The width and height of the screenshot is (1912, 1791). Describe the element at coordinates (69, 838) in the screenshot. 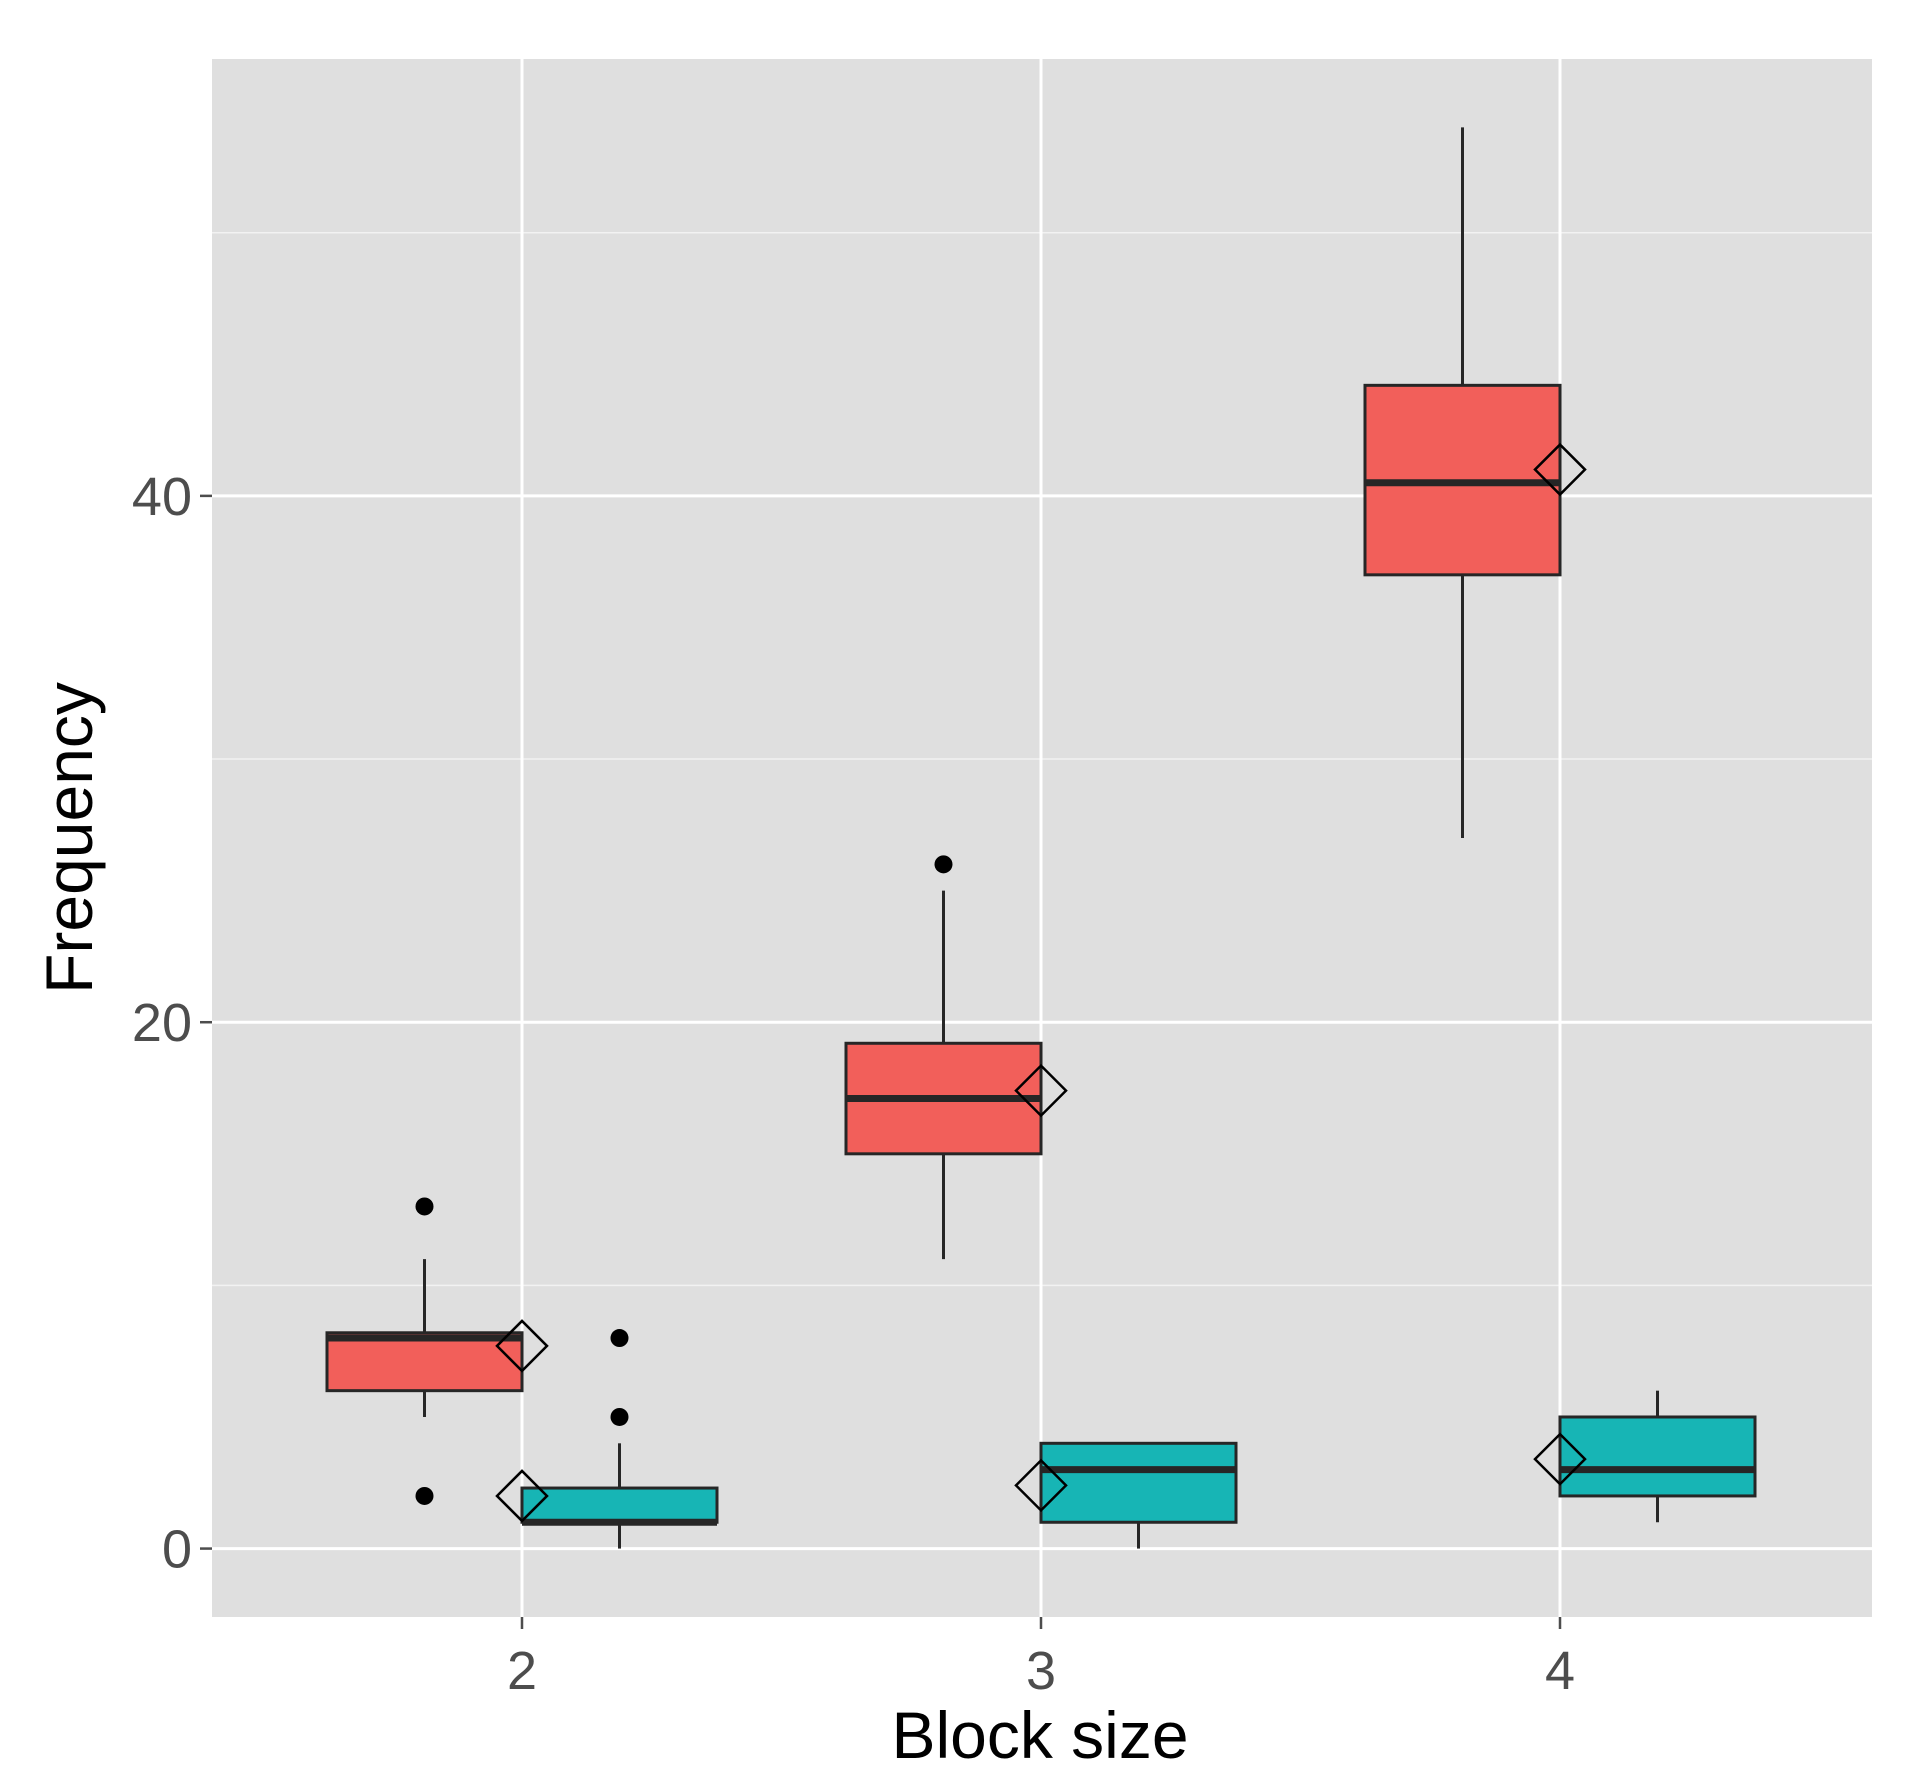

I see `y-axis-title: Frequency` at that location.